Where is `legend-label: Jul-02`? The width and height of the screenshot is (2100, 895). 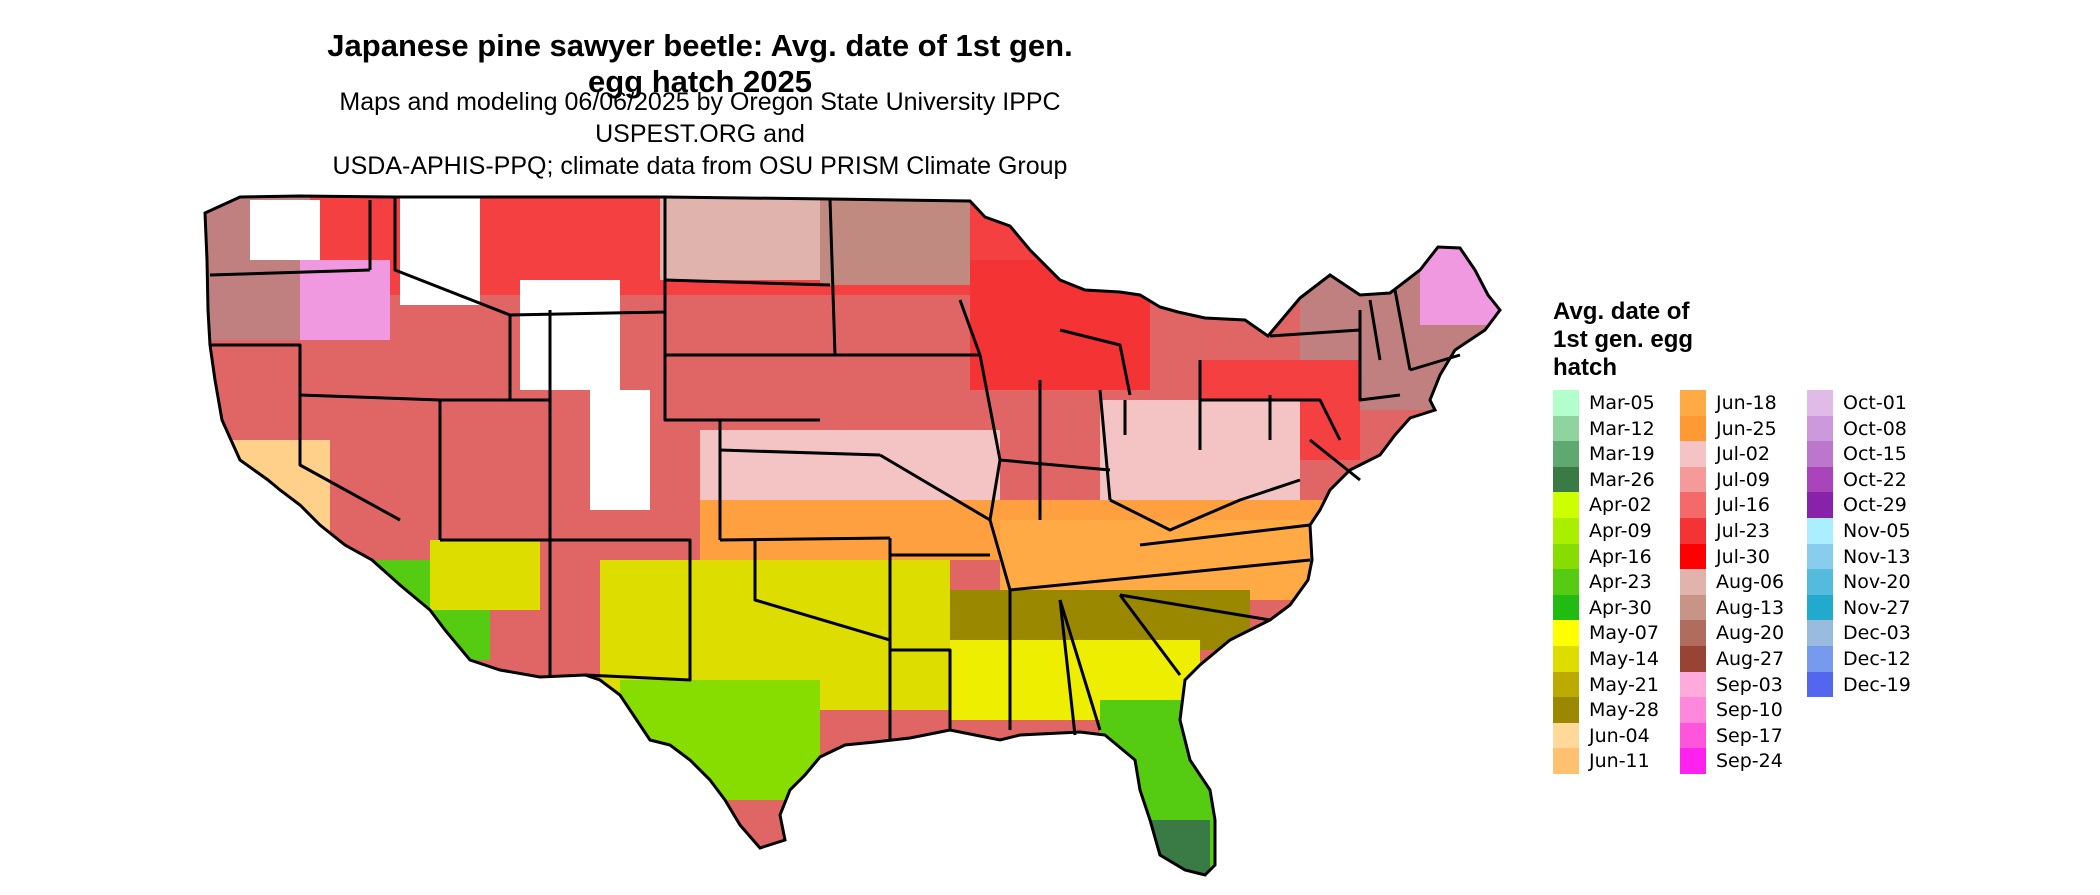 legend-label: Jul-02 is located at coordinates (1743, 454).